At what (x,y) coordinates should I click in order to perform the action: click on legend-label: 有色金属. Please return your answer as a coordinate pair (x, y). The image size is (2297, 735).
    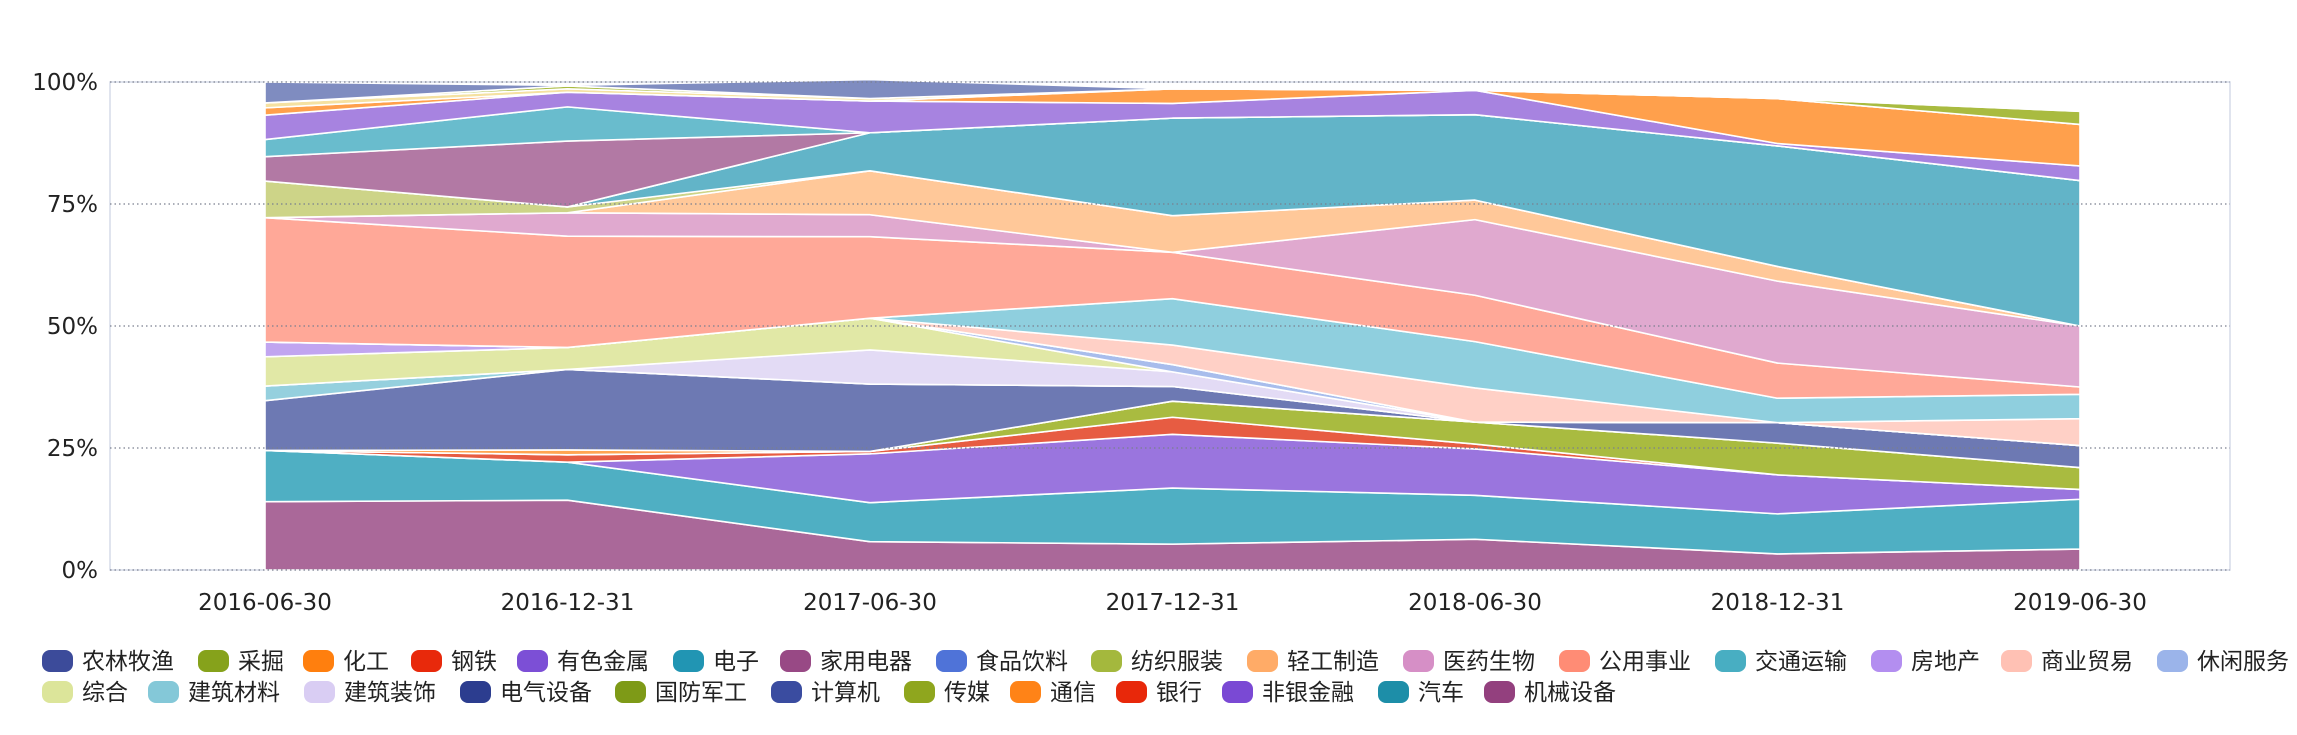
    Looking at the image, I should click on (603, 662).